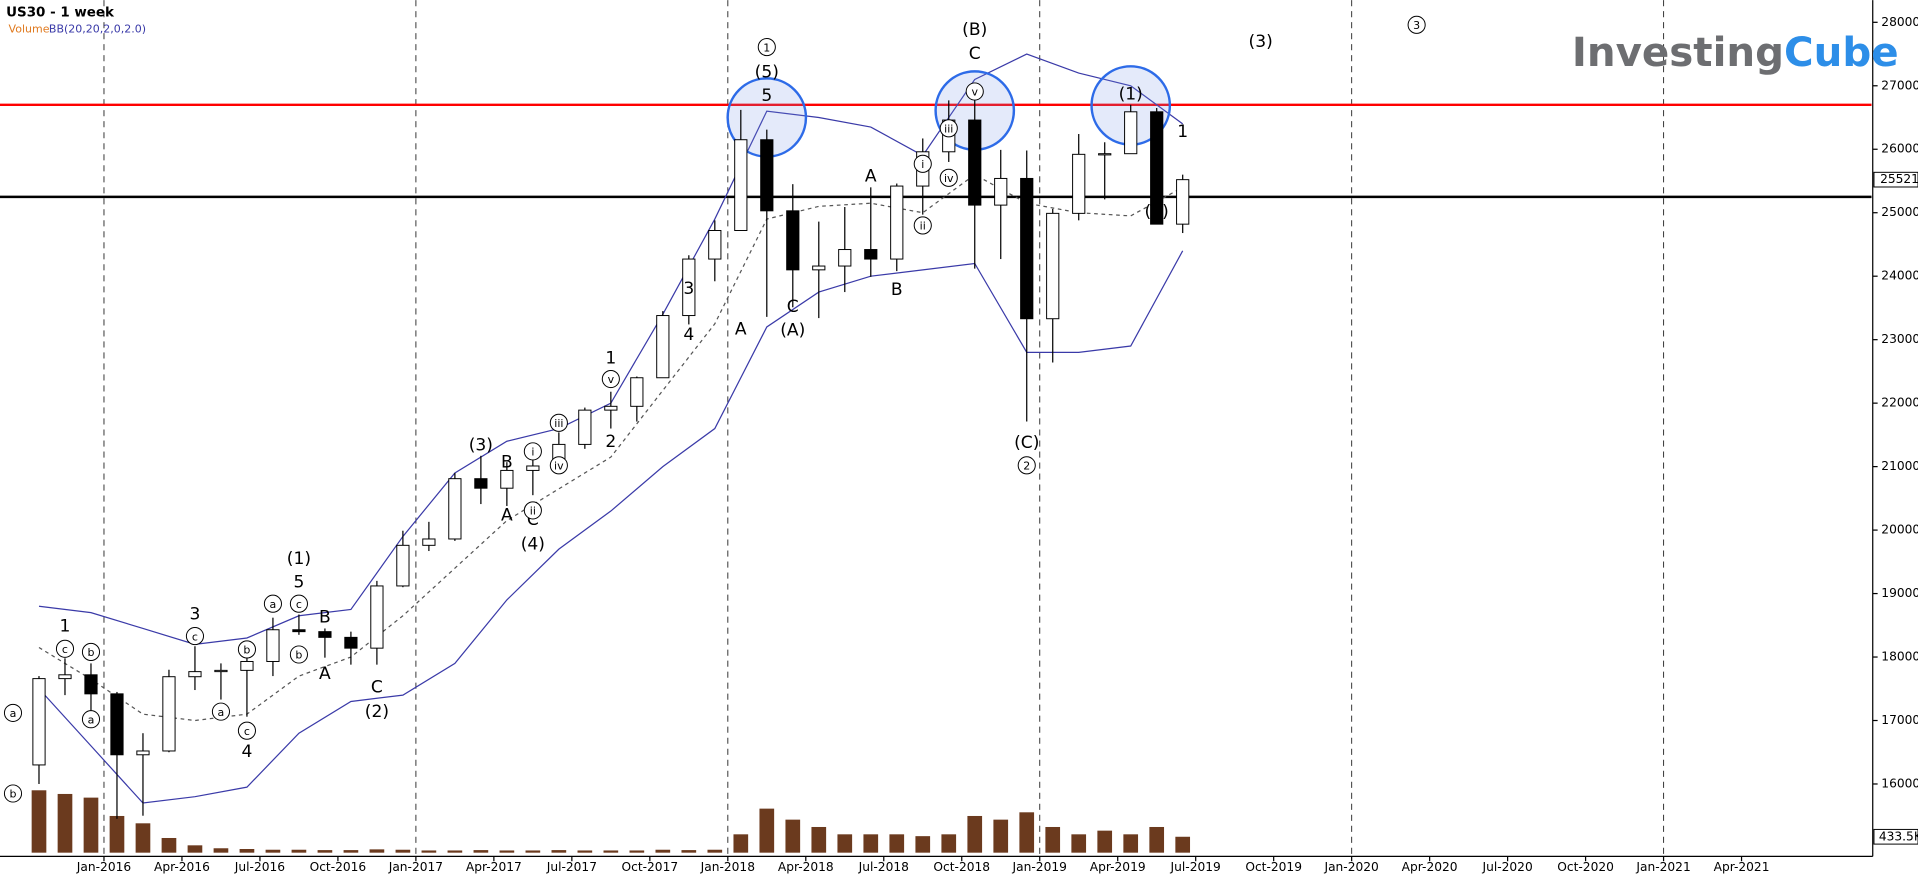 The height and width of the screenshot is (876, 1918). Describe the element at coordinates (1899, 720) in the screenshot. I see `y-tick-label: 17000` at that location.